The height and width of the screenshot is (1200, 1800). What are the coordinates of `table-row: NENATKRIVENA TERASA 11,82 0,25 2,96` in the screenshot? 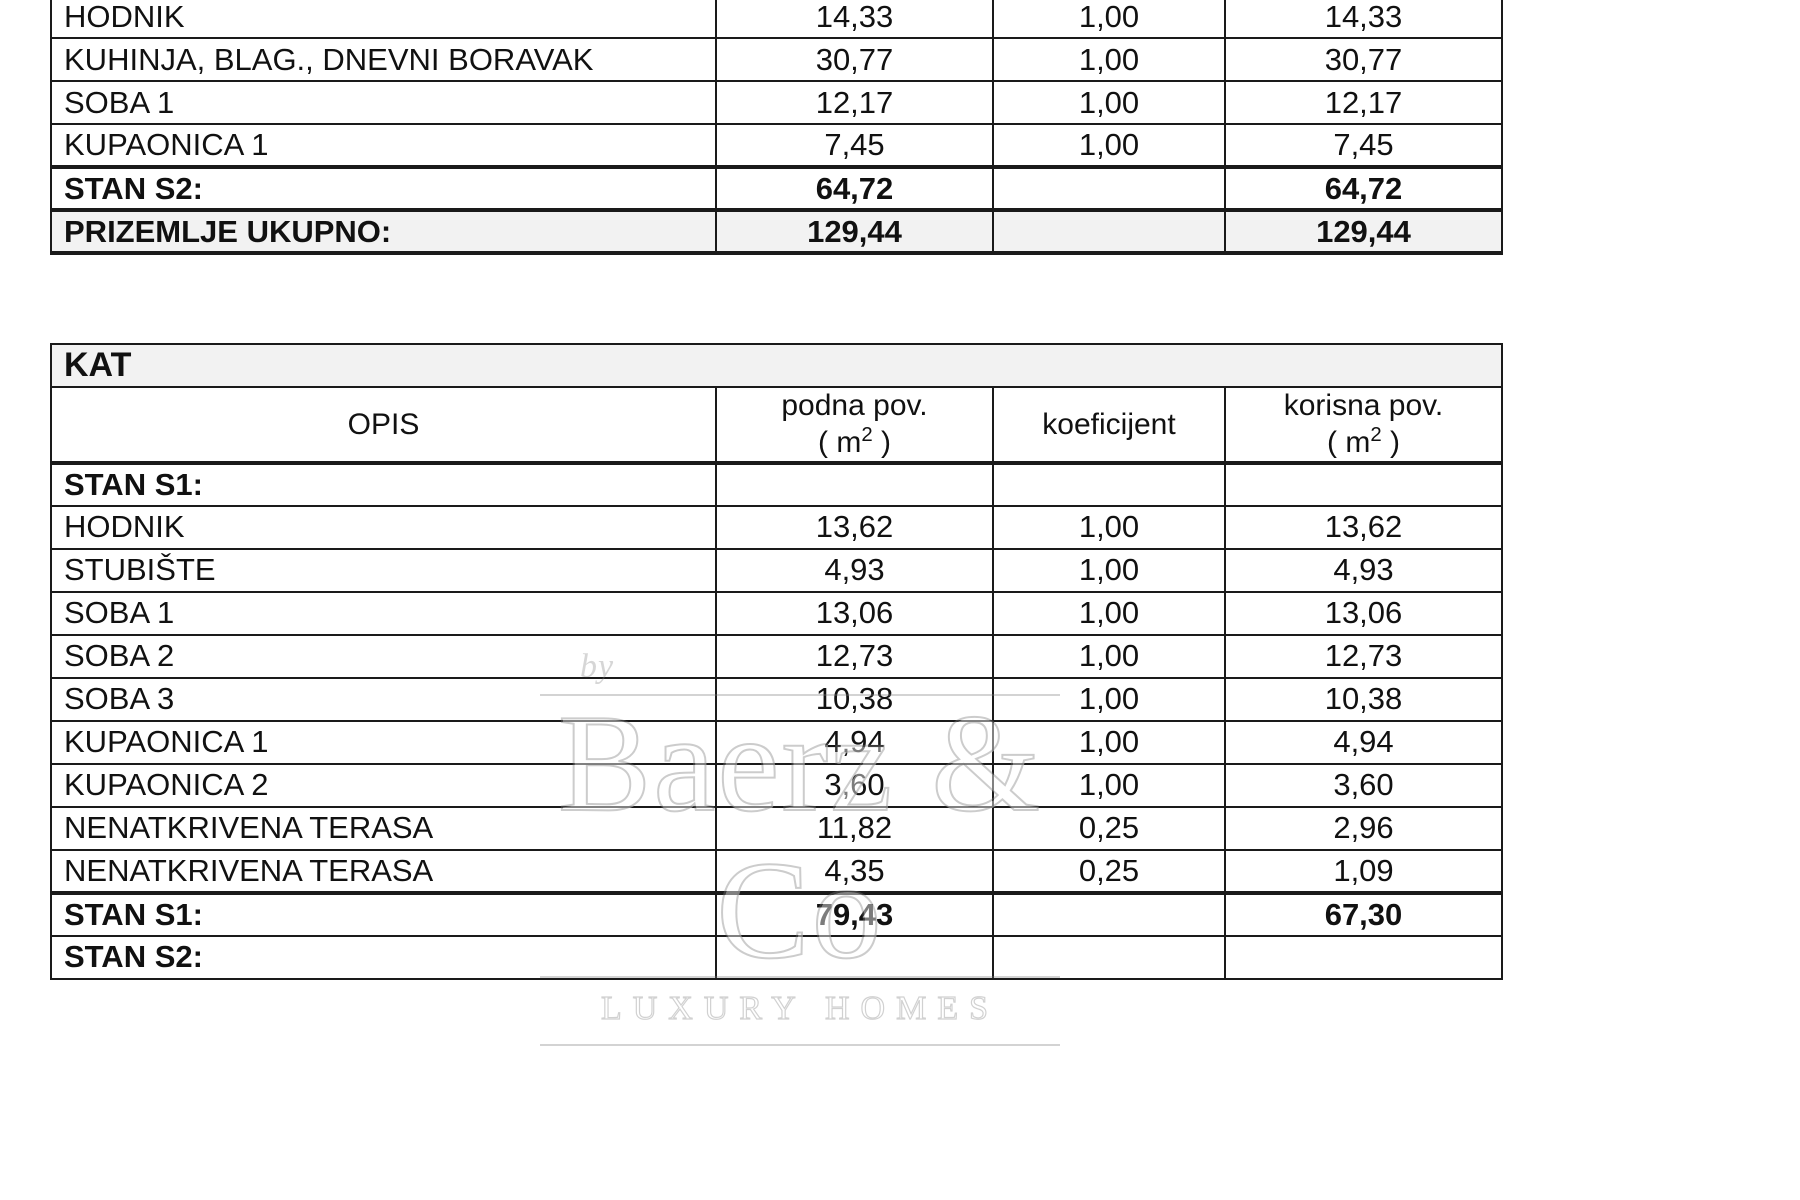 It's located at (776, 828).